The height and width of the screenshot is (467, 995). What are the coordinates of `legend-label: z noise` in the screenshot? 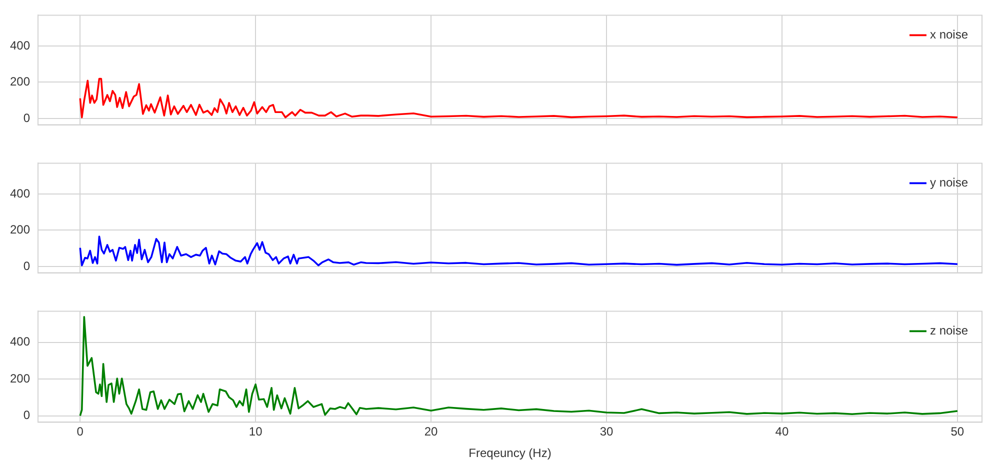 It's located at (949, 331).